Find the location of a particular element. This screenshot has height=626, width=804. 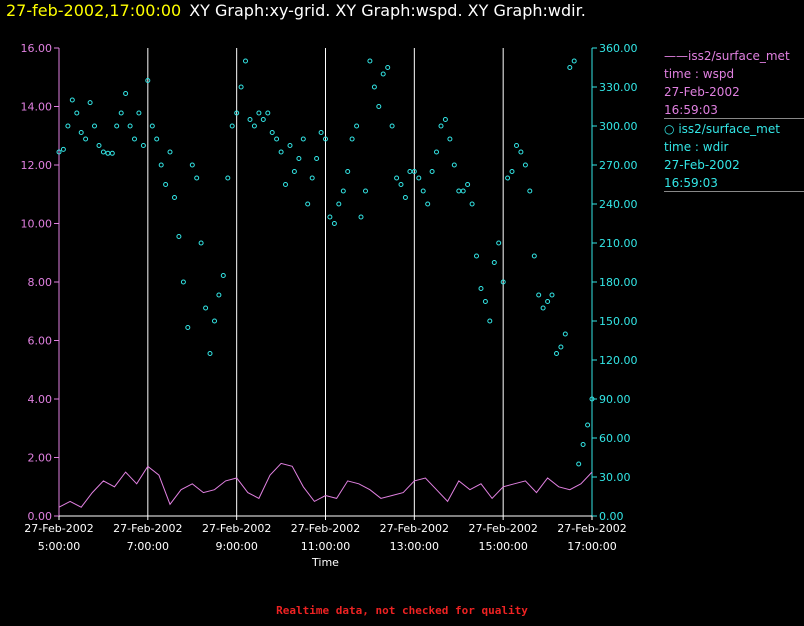

legend-circle-icon: ○ is located at coordinates (669, 129).